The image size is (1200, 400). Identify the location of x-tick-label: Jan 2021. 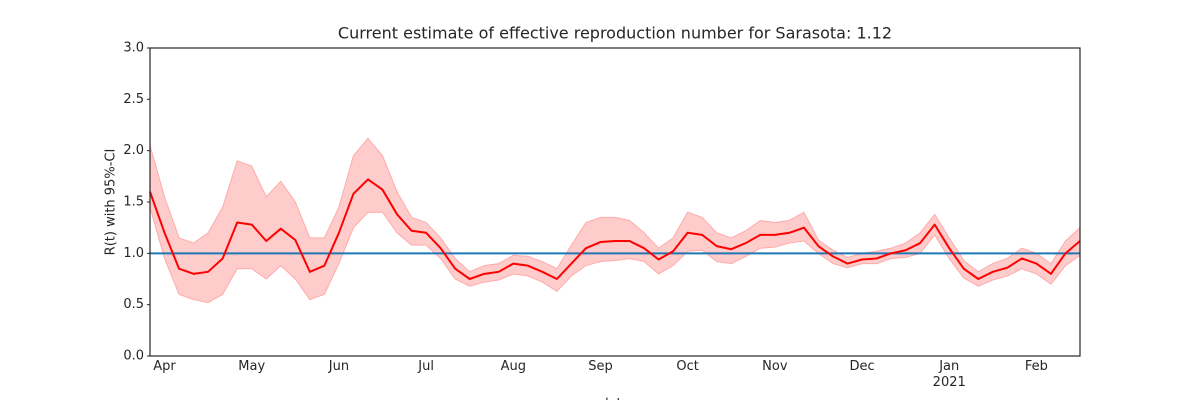
(949, 374).